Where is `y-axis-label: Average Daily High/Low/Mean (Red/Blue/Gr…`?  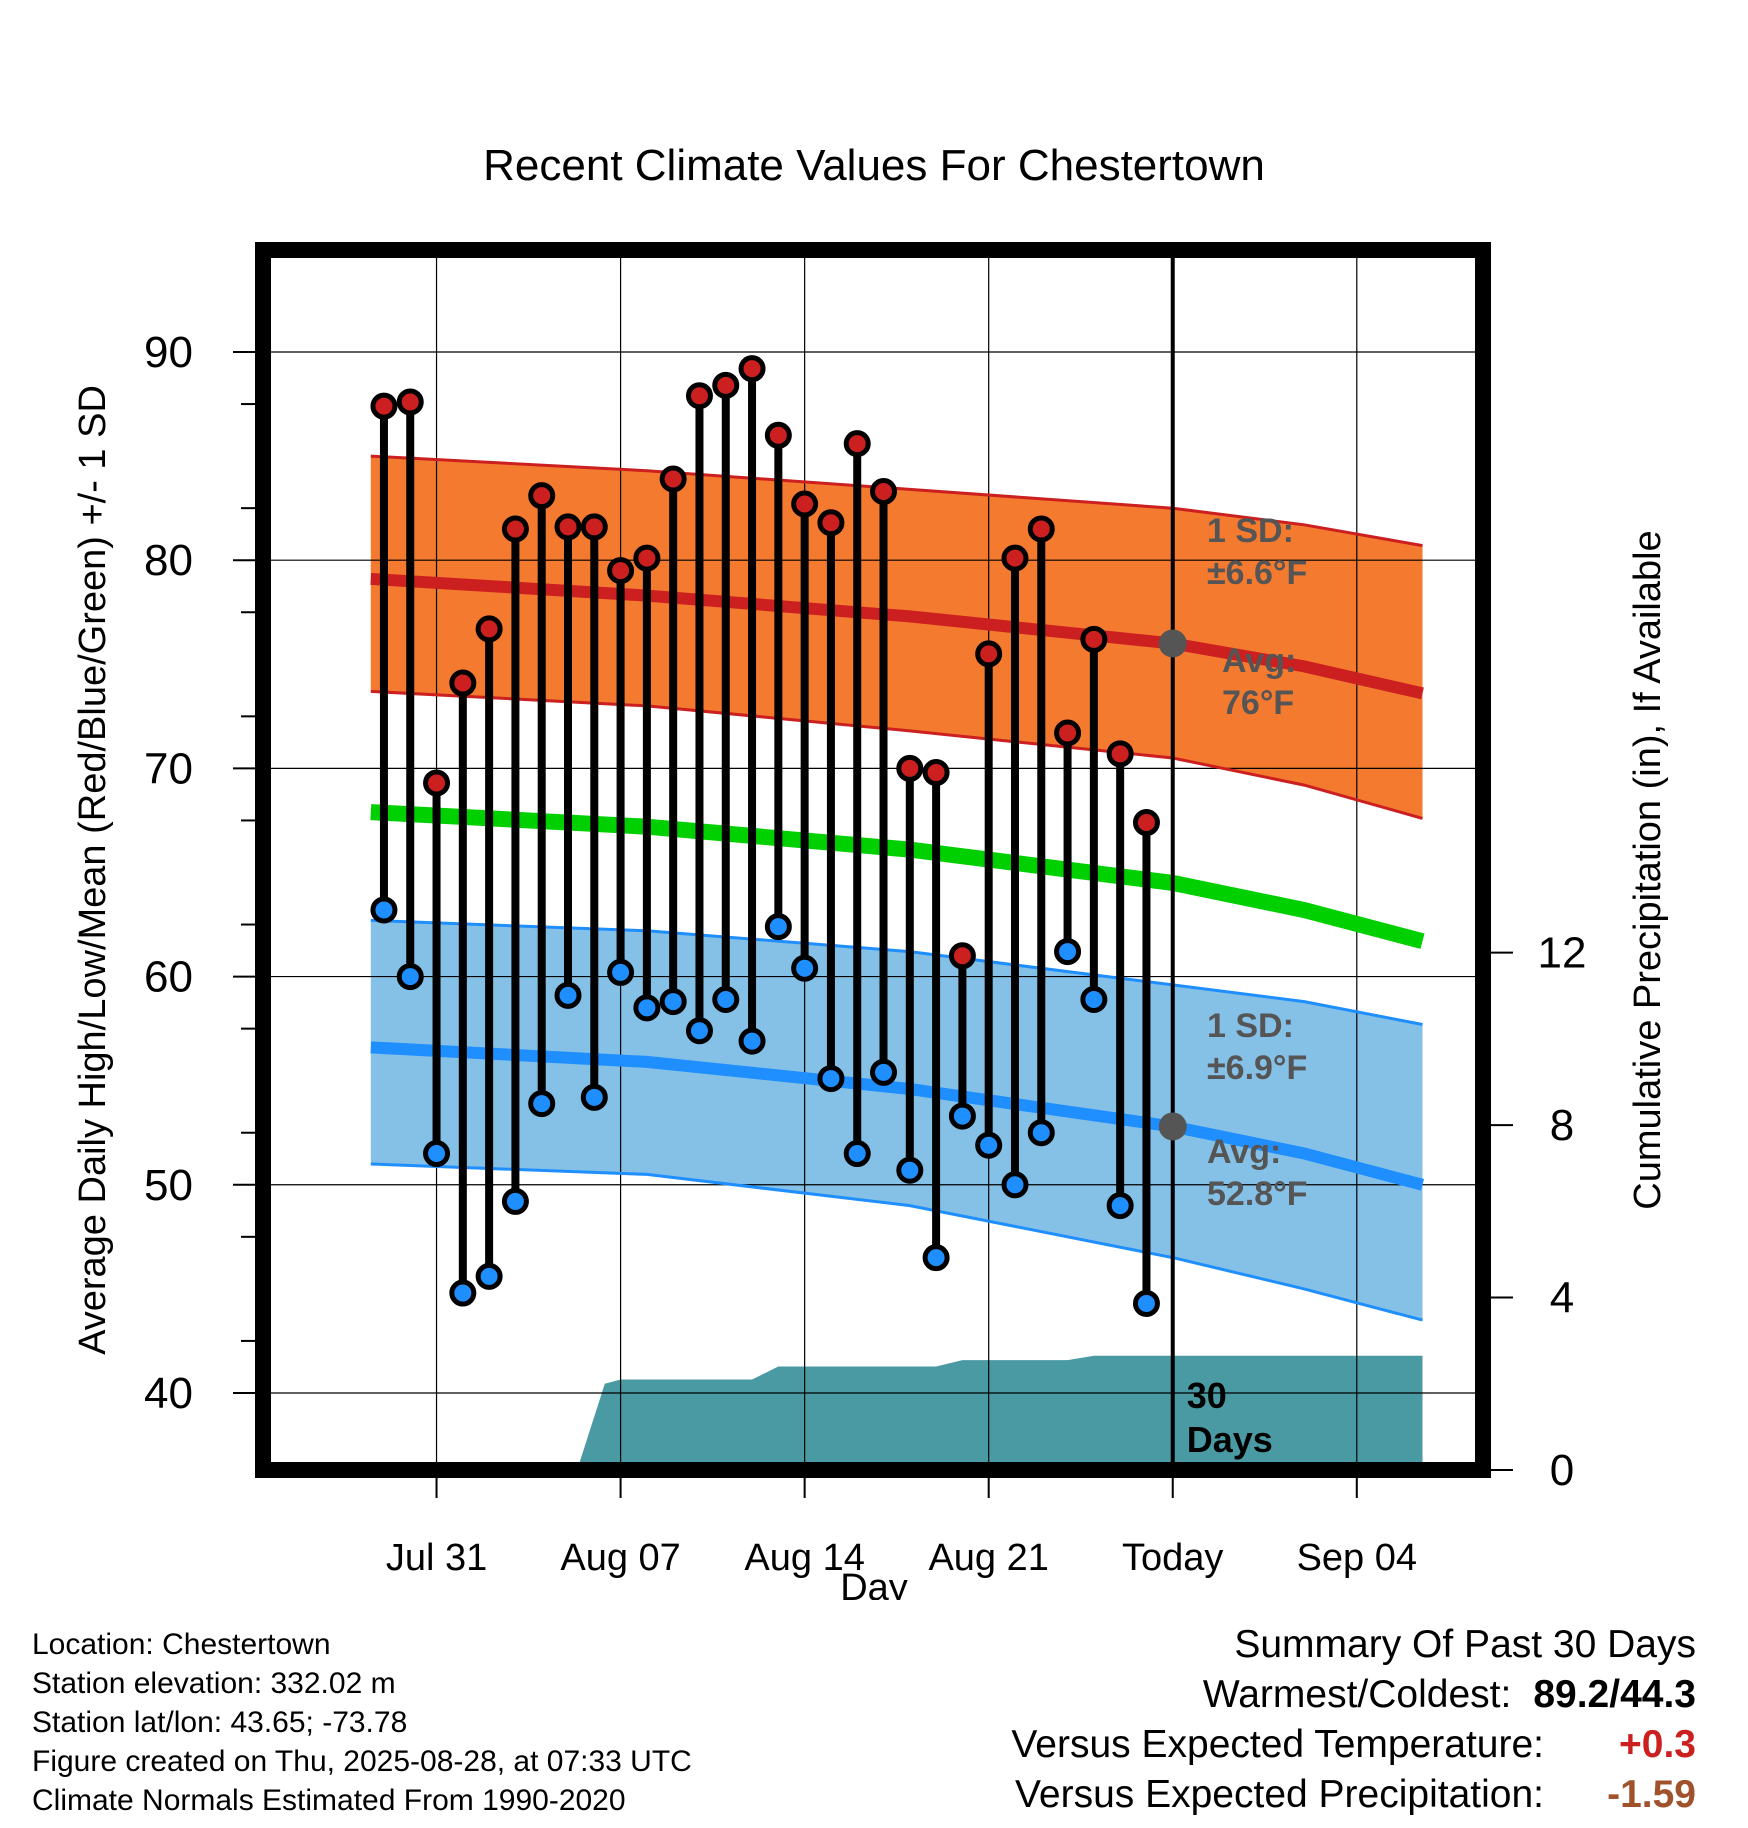
y-axis-label: Average Daily High/Low/Mean (Red/Blue/Gr… is located at coordinates (93, 870).